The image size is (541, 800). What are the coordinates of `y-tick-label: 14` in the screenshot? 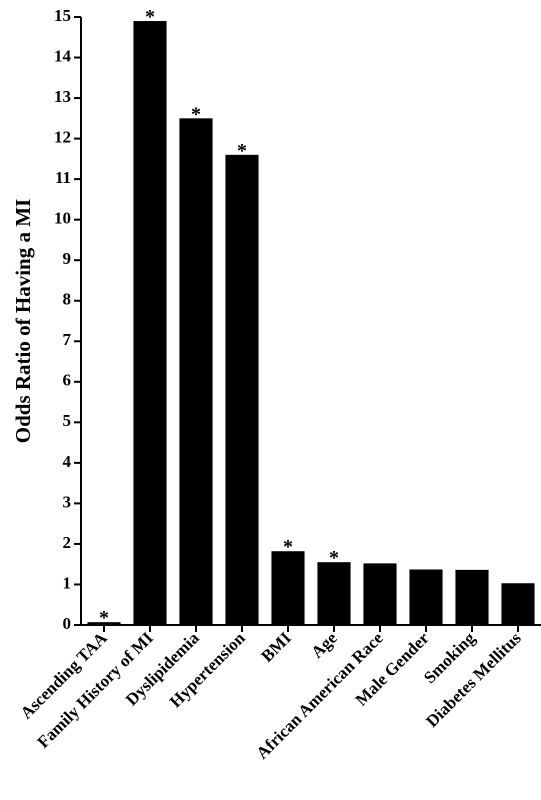 It's located at (63, 55).